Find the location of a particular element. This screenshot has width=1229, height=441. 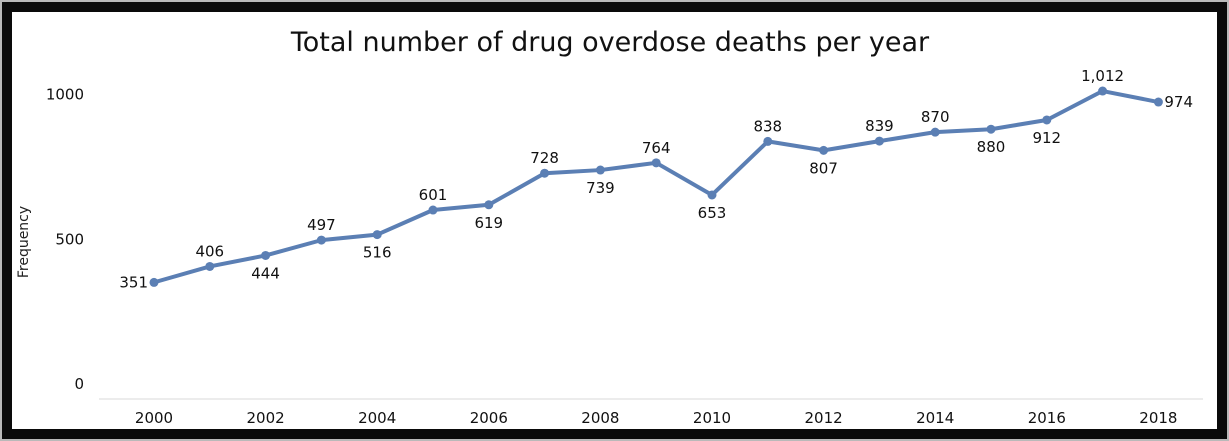

y-ticks: 0 500 1000 is located at coordinates (65, 240).